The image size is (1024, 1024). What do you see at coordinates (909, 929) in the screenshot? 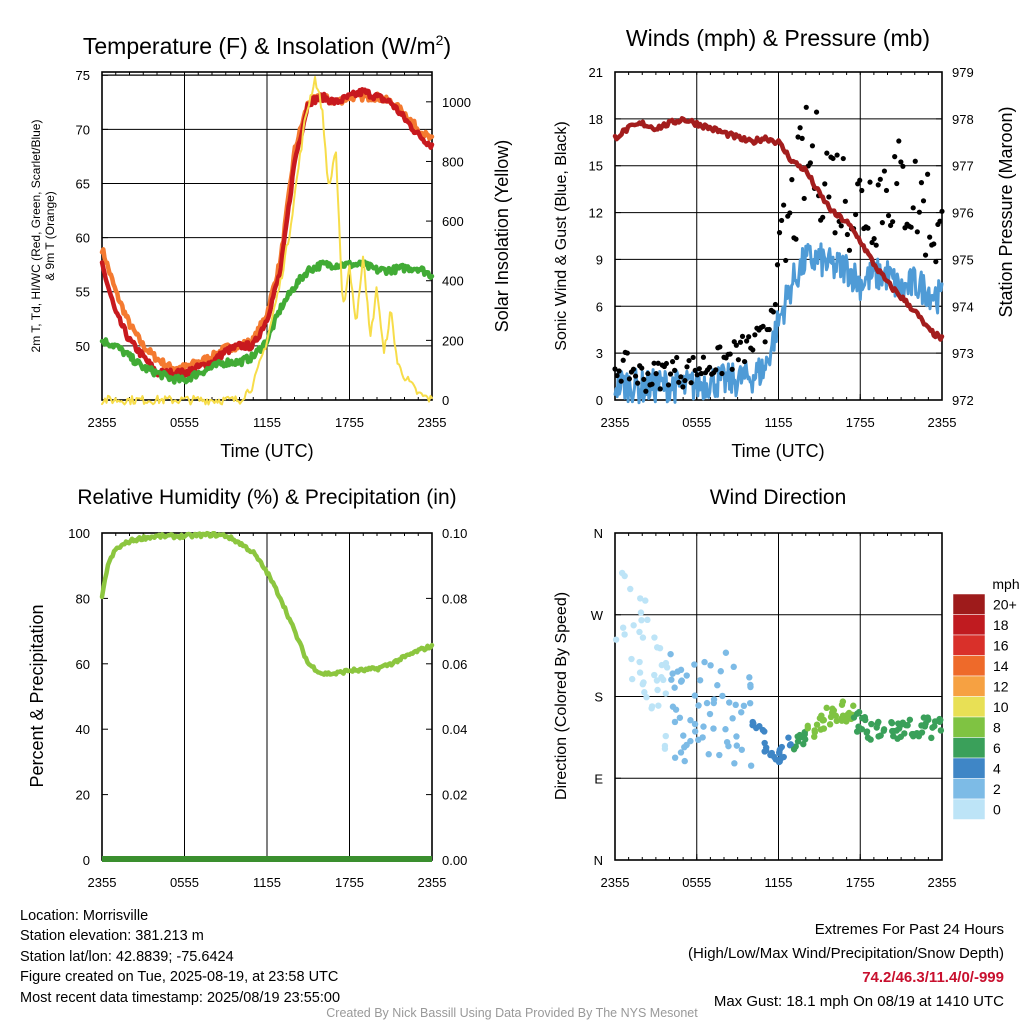
I see `extremes-title: Extremes For Past 24 Hours` at bounding box center [909, 929].